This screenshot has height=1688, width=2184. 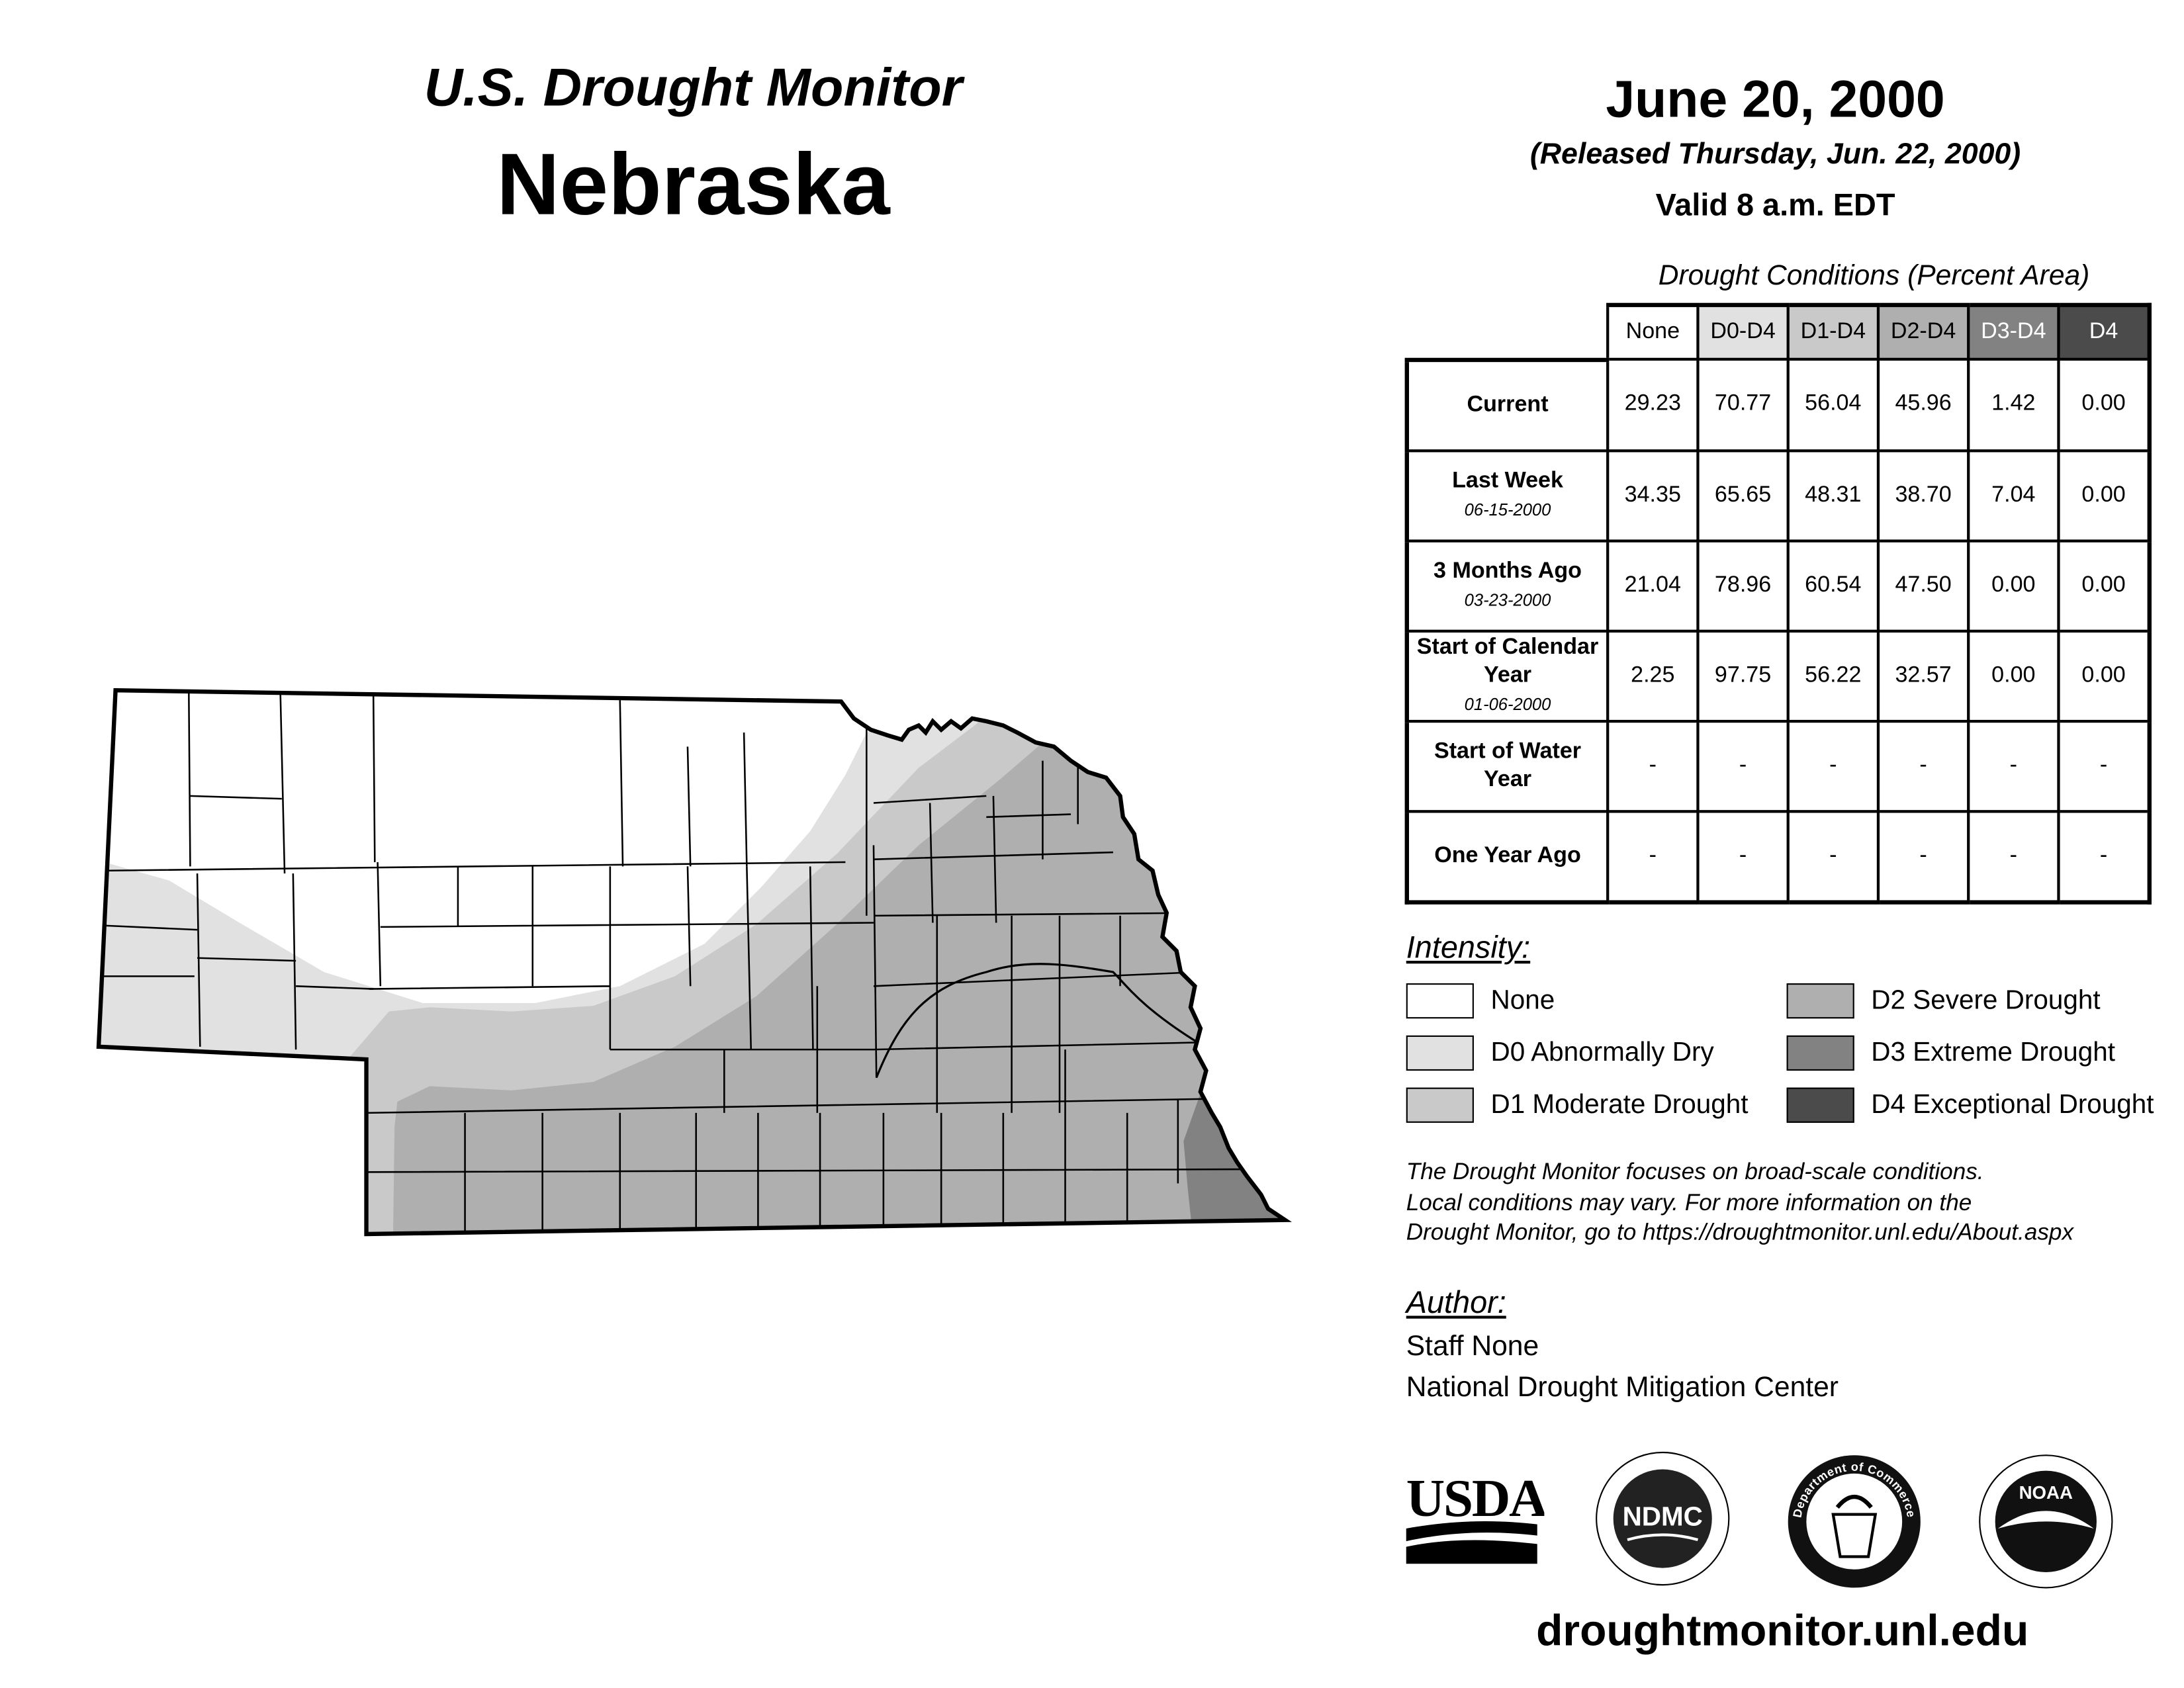 I want to click on row-label: One Year Ago, so click(x=1507, y=856).